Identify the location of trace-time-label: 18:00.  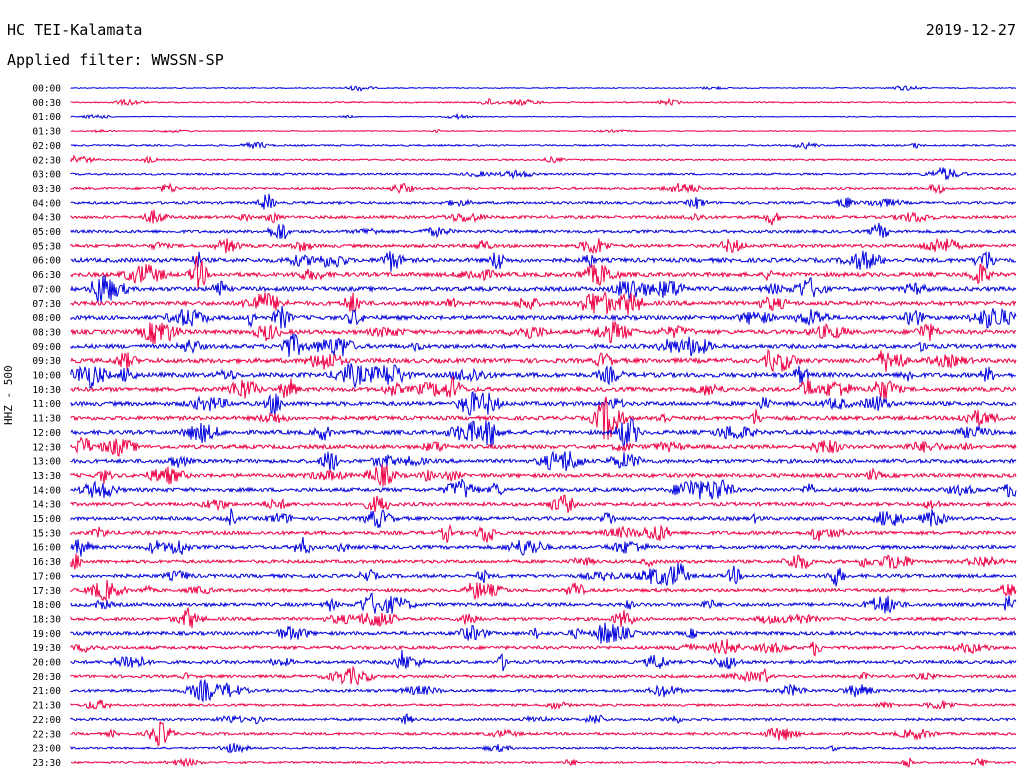
(46, 605).